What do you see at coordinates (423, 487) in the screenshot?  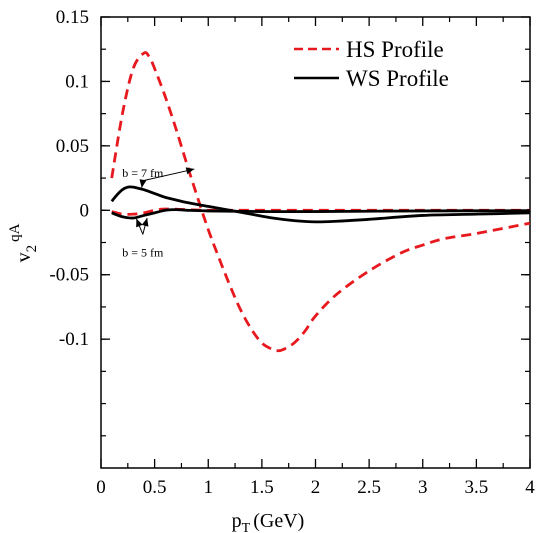 I see `x-tick-label: 3` at bounding box center [423, 487].